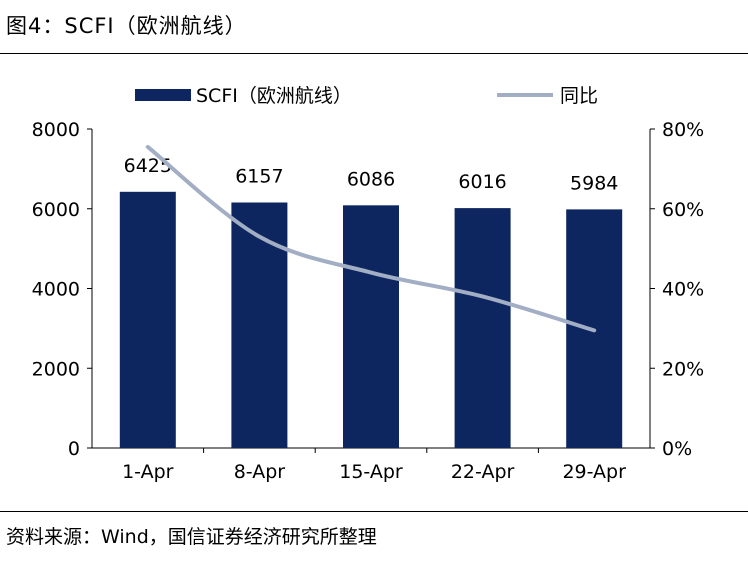  I want to click on y-left-tick-label: 4000, so click(56, 290).